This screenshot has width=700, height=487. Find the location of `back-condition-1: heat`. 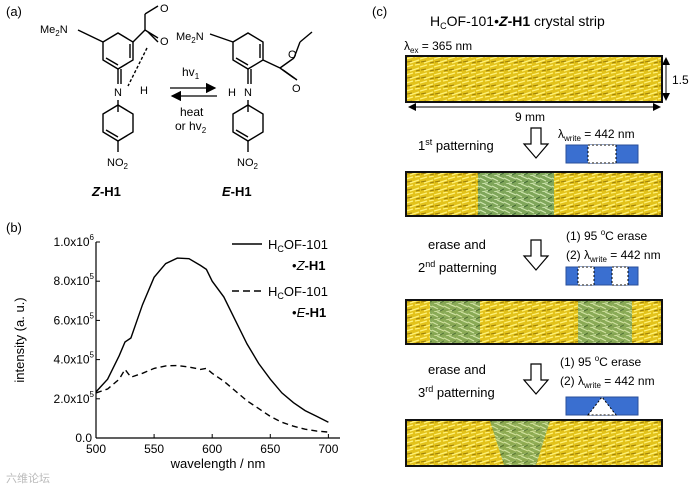

back-condition-1: heat is located at coordinates (192, 112).